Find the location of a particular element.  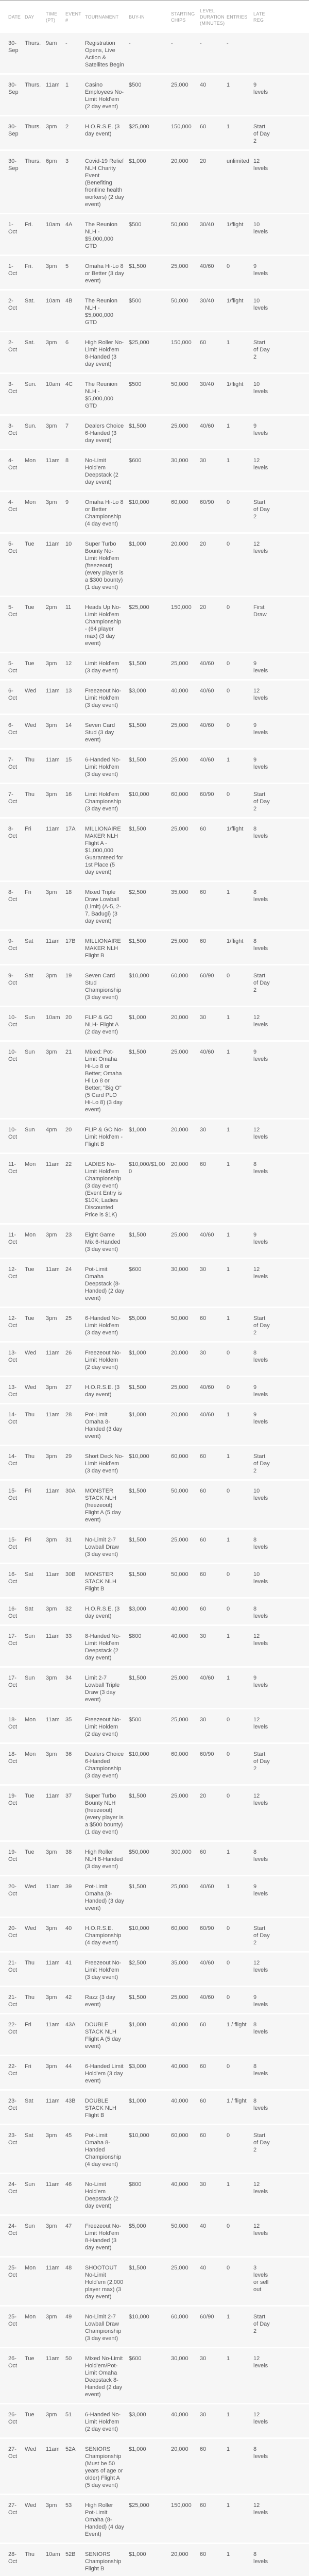

cell-day: Wed is located at coordinates (35, 1934).